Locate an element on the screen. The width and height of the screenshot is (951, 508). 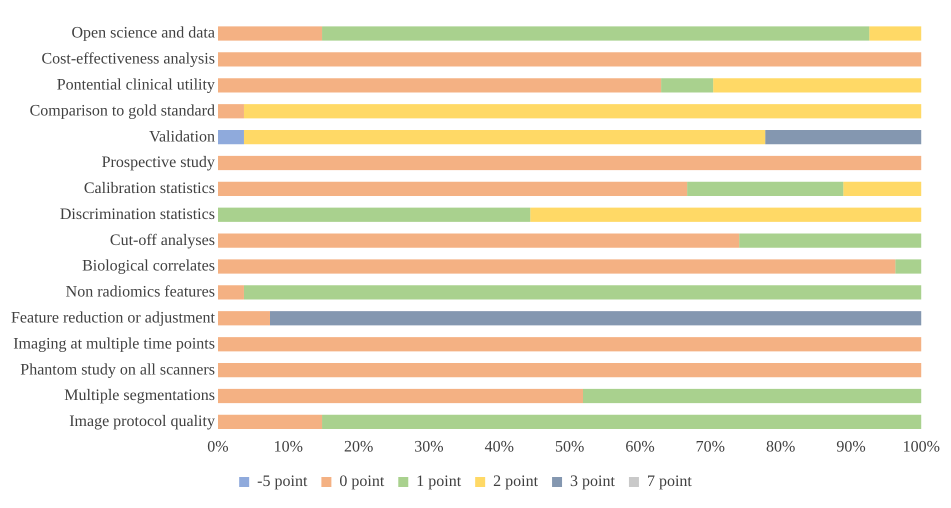
legend-label: 3 point is located at coordinates (593, 481).